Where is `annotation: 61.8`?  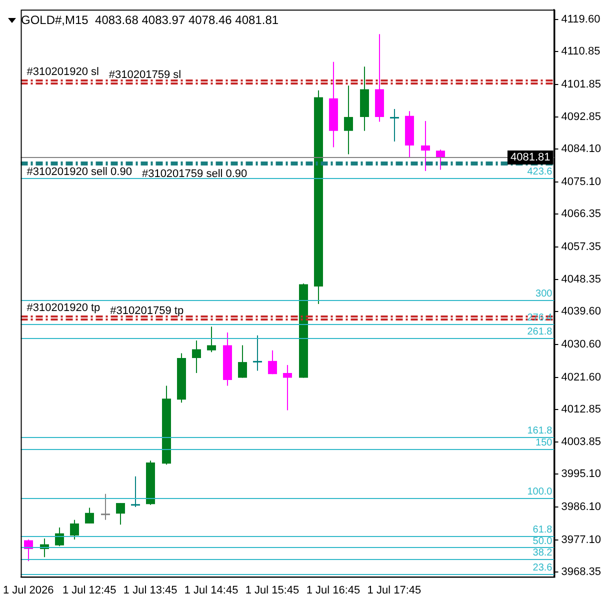 annotation: 61.8 is located at coordinates (542, 530).